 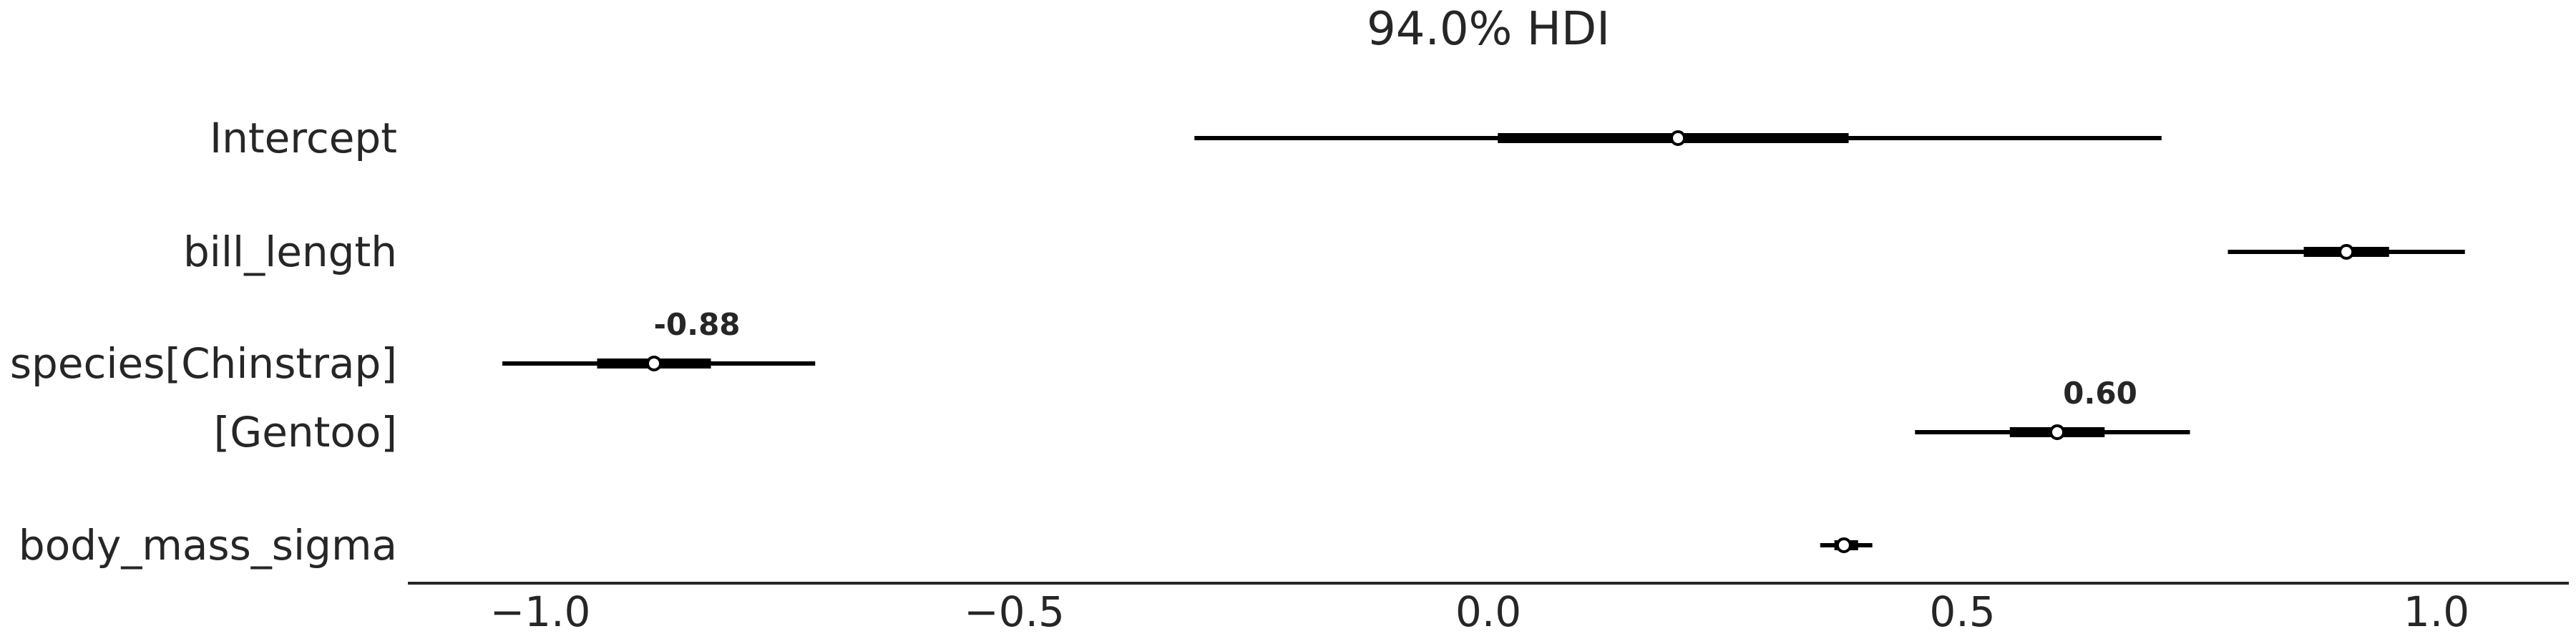 What do you see at coordinates (1186, 138) in the screenshot?
I see `forest-row: Intercept` at bounding box center [1186, 138].